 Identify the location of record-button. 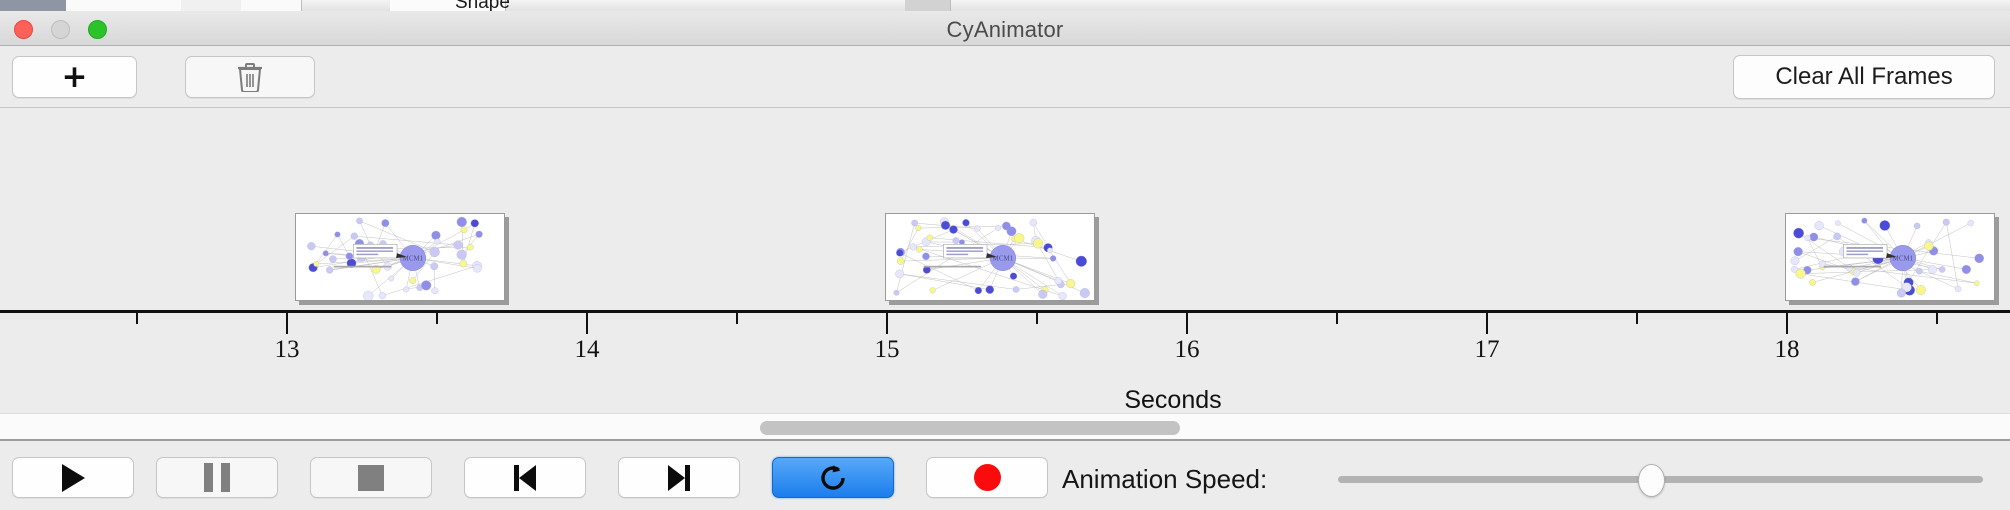
(987, 477).